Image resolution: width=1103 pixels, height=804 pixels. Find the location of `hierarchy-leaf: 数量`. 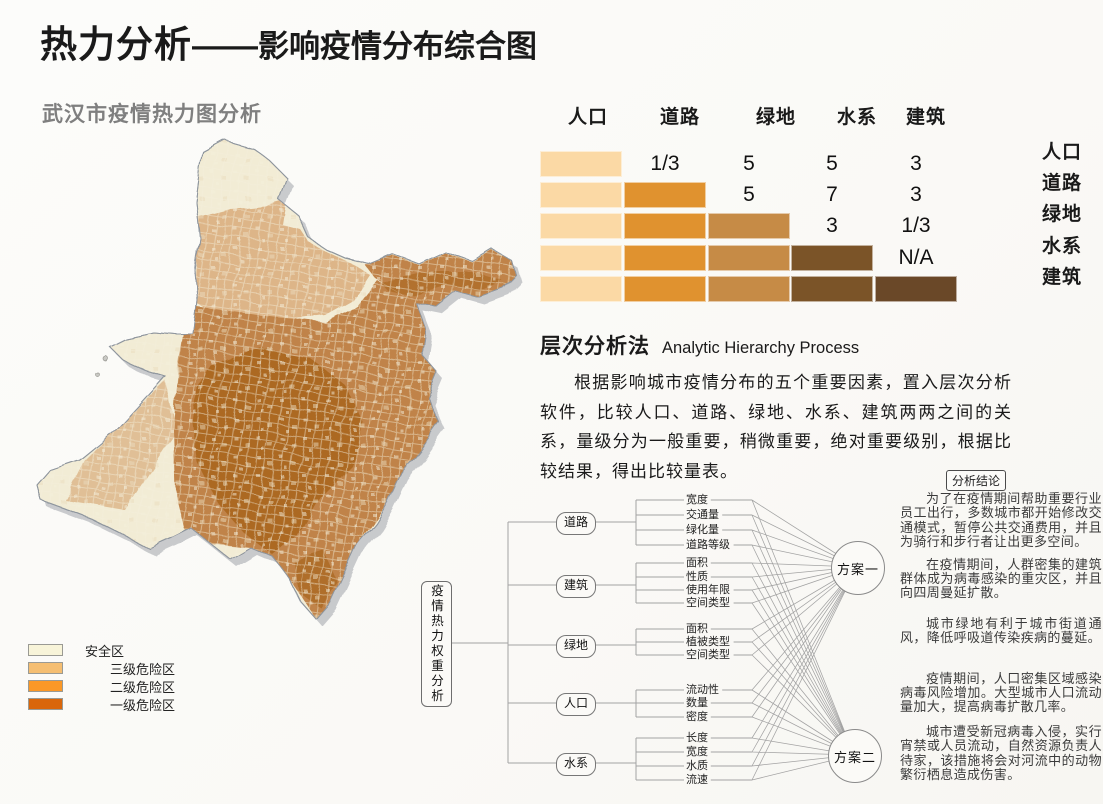

hierarchy-leaf: 数量 is located at coordinates (697, 702).